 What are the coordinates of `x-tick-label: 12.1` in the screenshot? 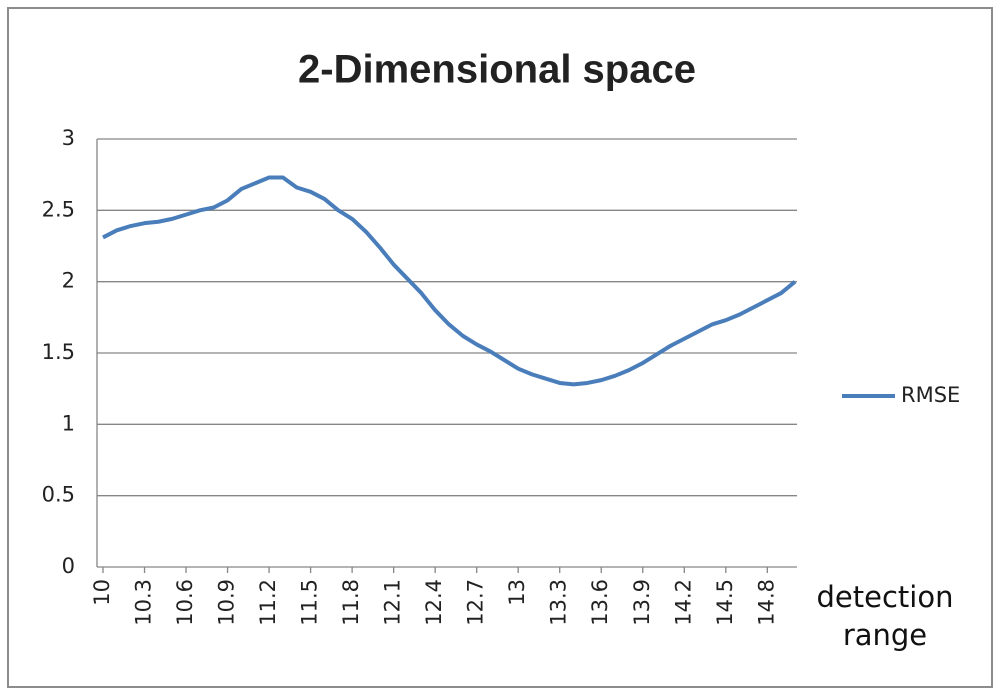 It's located at (393, 602).